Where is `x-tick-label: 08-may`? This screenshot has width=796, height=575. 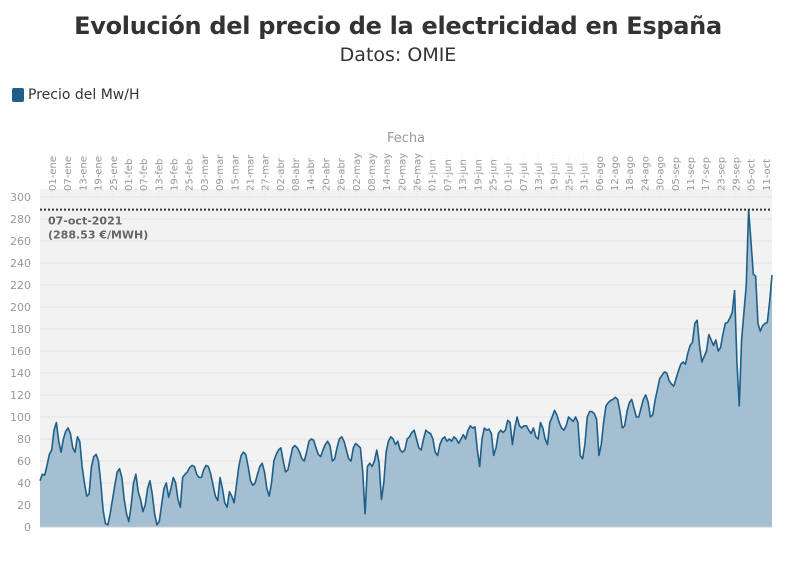
x-tick-label: 08-may is located at coordinates (372, 172).